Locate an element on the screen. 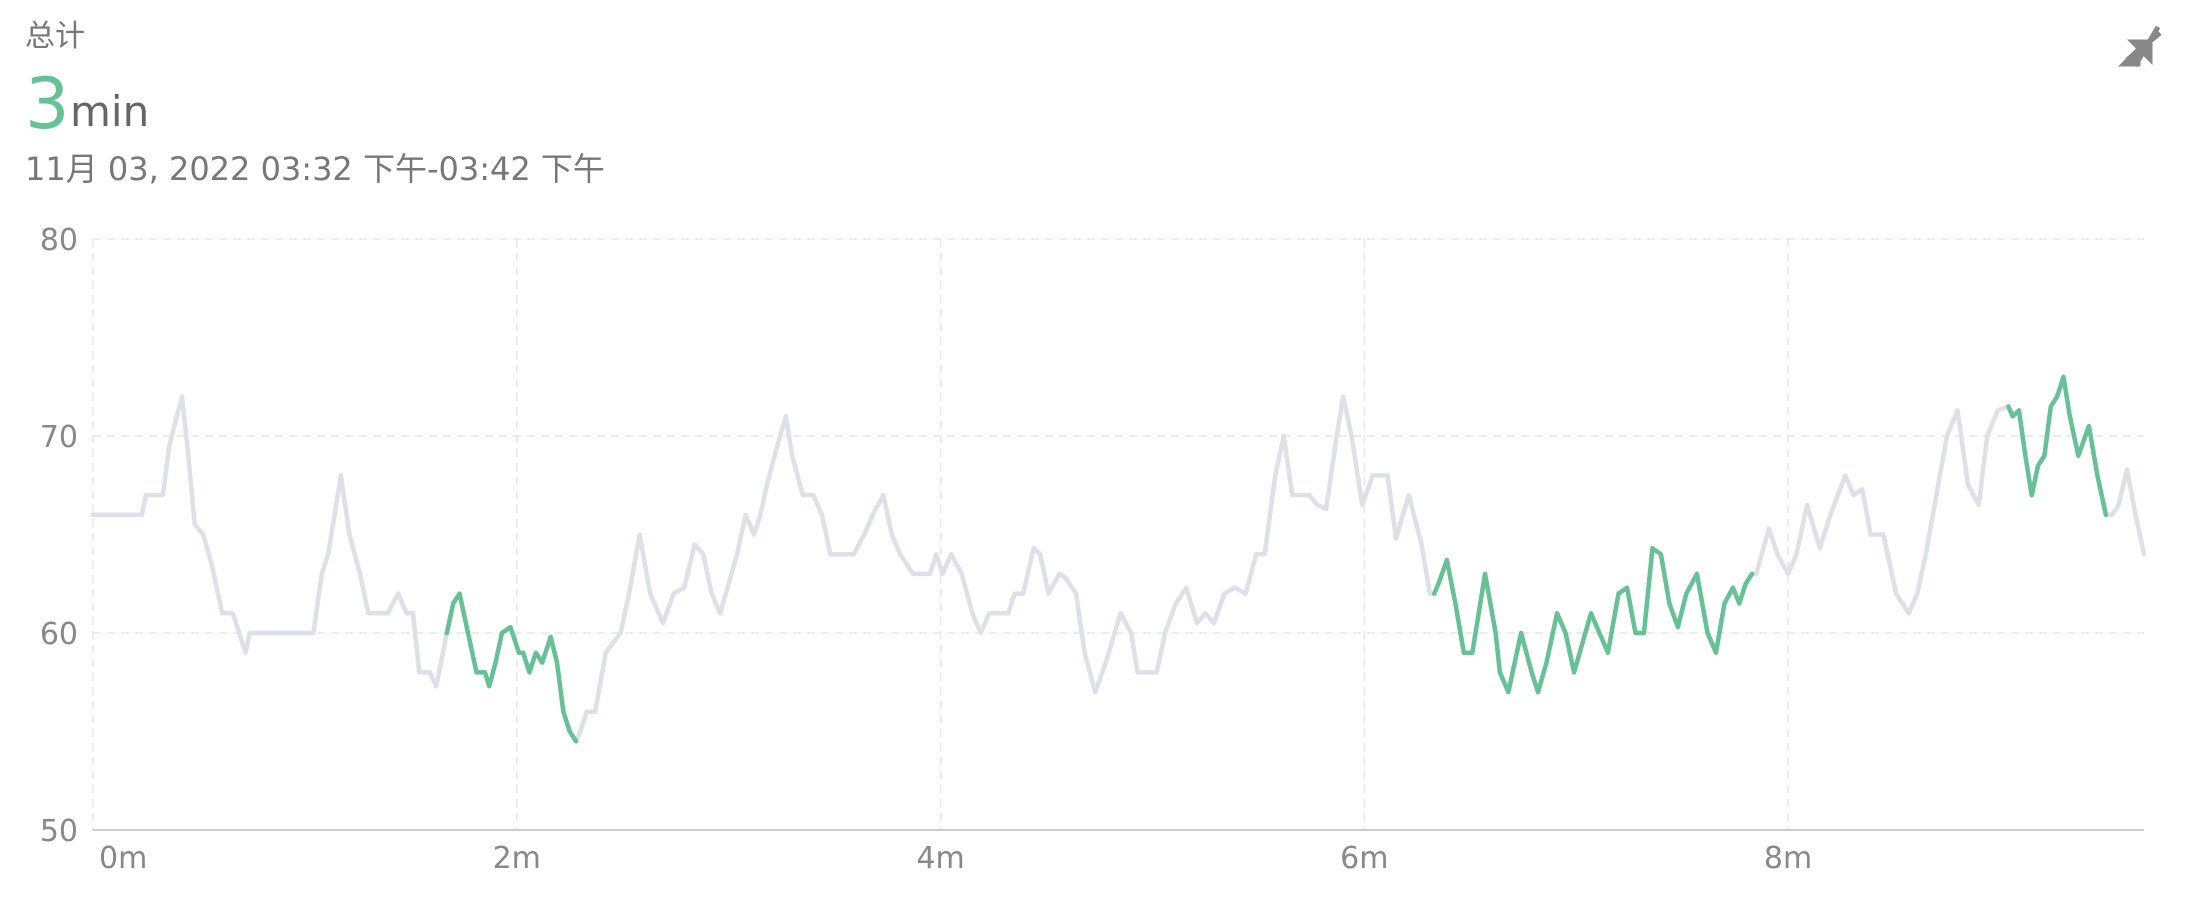 The width and height of the screenshot is (2207, 901). x-tick-label: 8m is located at coordinates (1788, 858).